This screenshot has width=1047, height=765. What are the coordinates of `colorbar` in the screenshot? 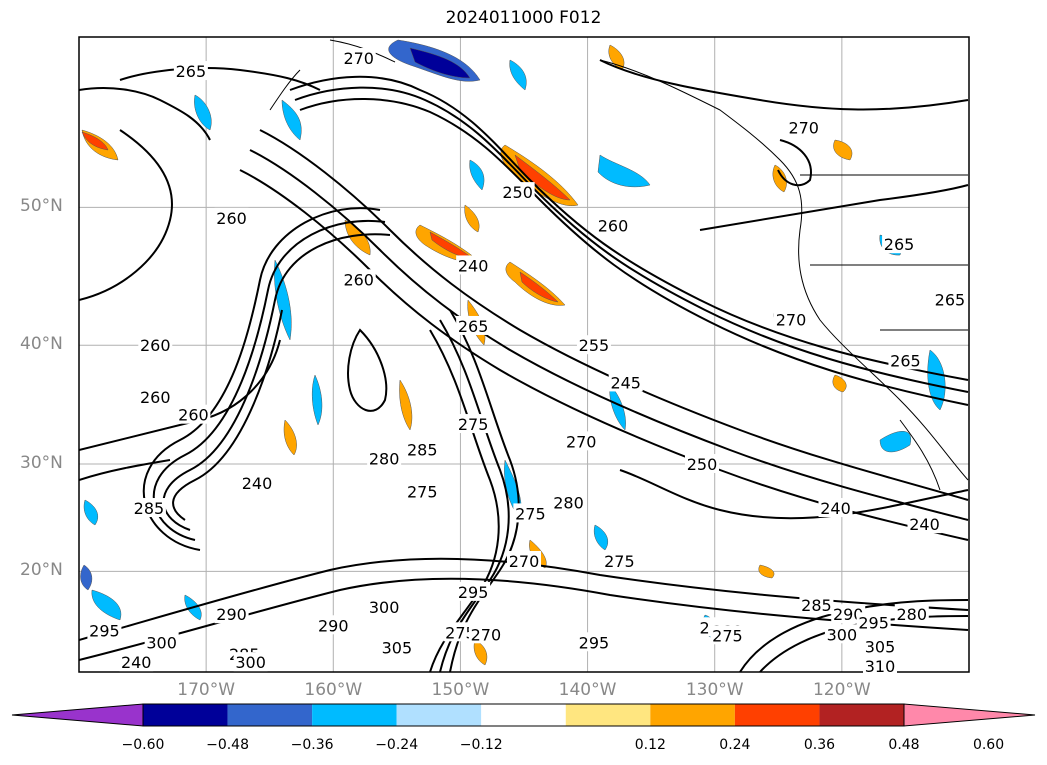 It's located at (523, 715).